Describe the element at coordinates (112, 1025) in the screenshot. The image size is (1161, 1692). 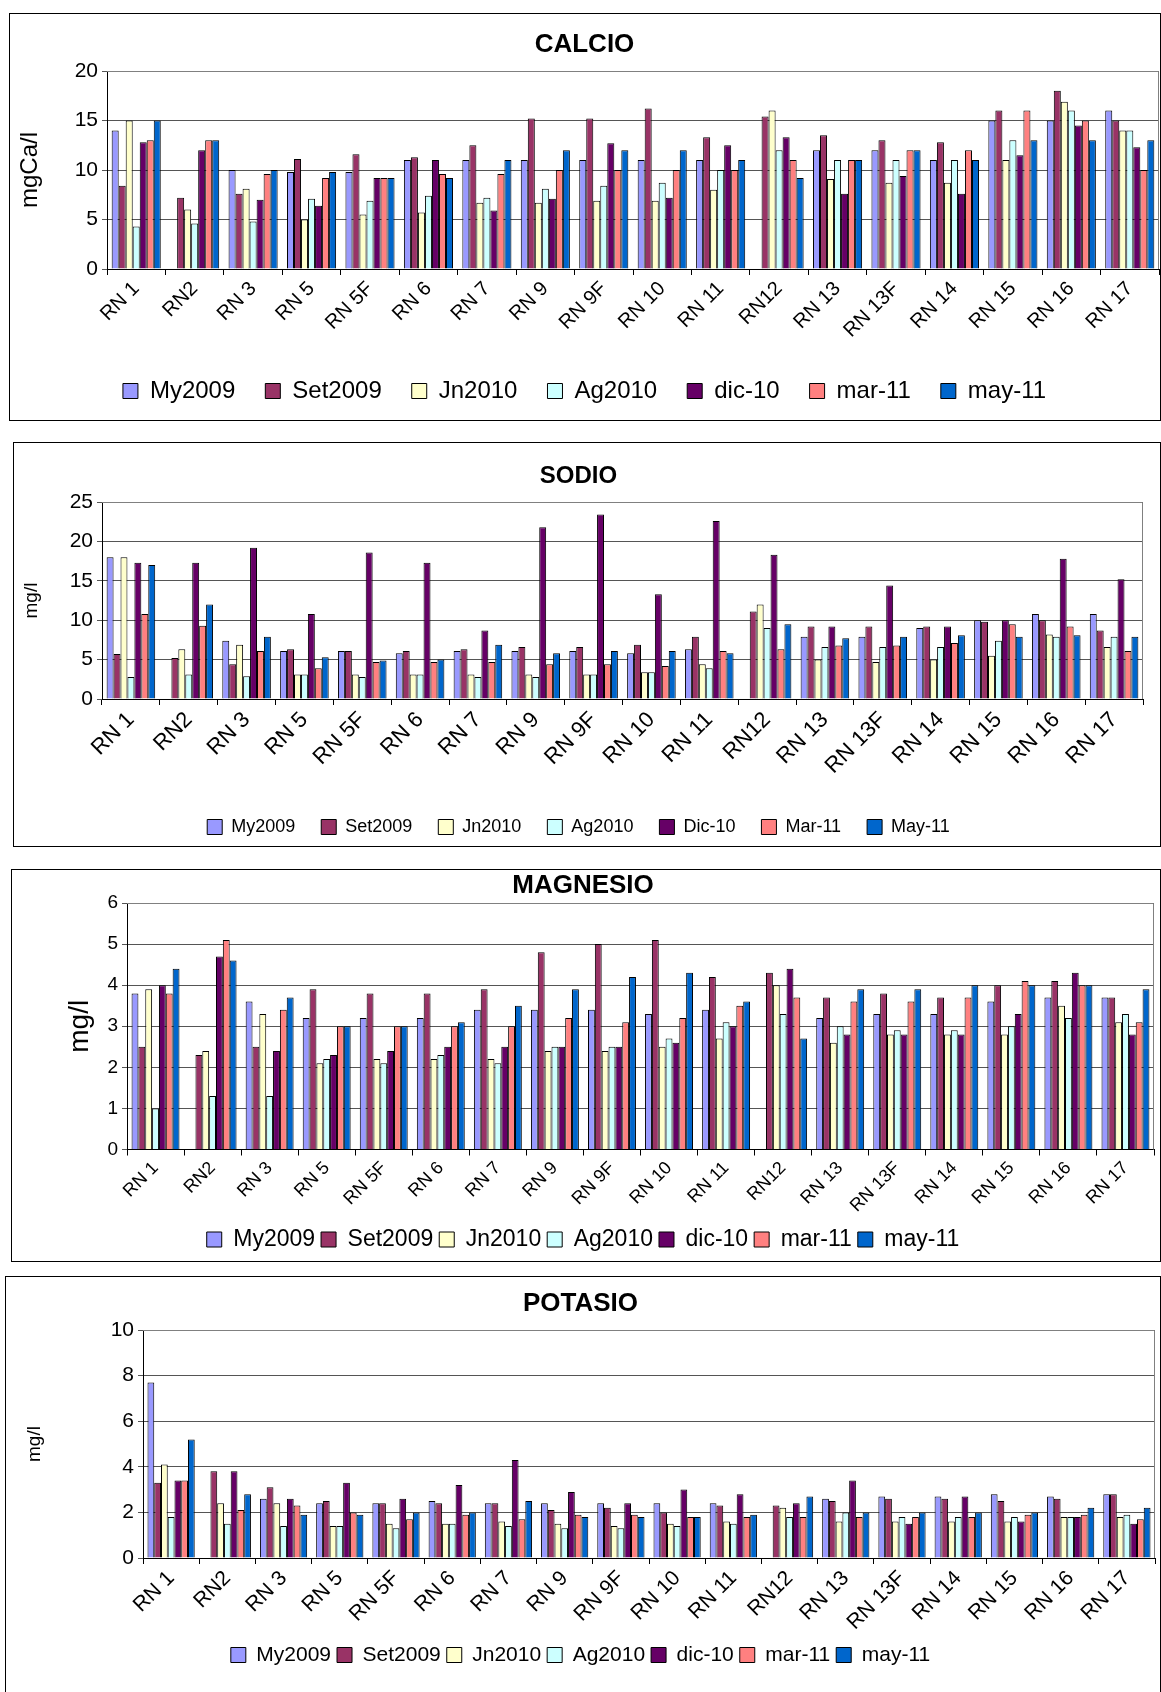
I see `y-tick-label: 3` at that location.